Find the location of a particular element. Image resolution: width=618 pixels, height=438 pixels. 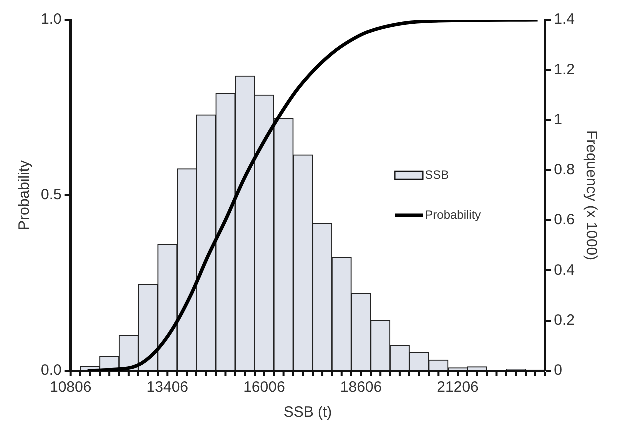

y-tick-label: 1.0 is located at coordinates (51, 19).